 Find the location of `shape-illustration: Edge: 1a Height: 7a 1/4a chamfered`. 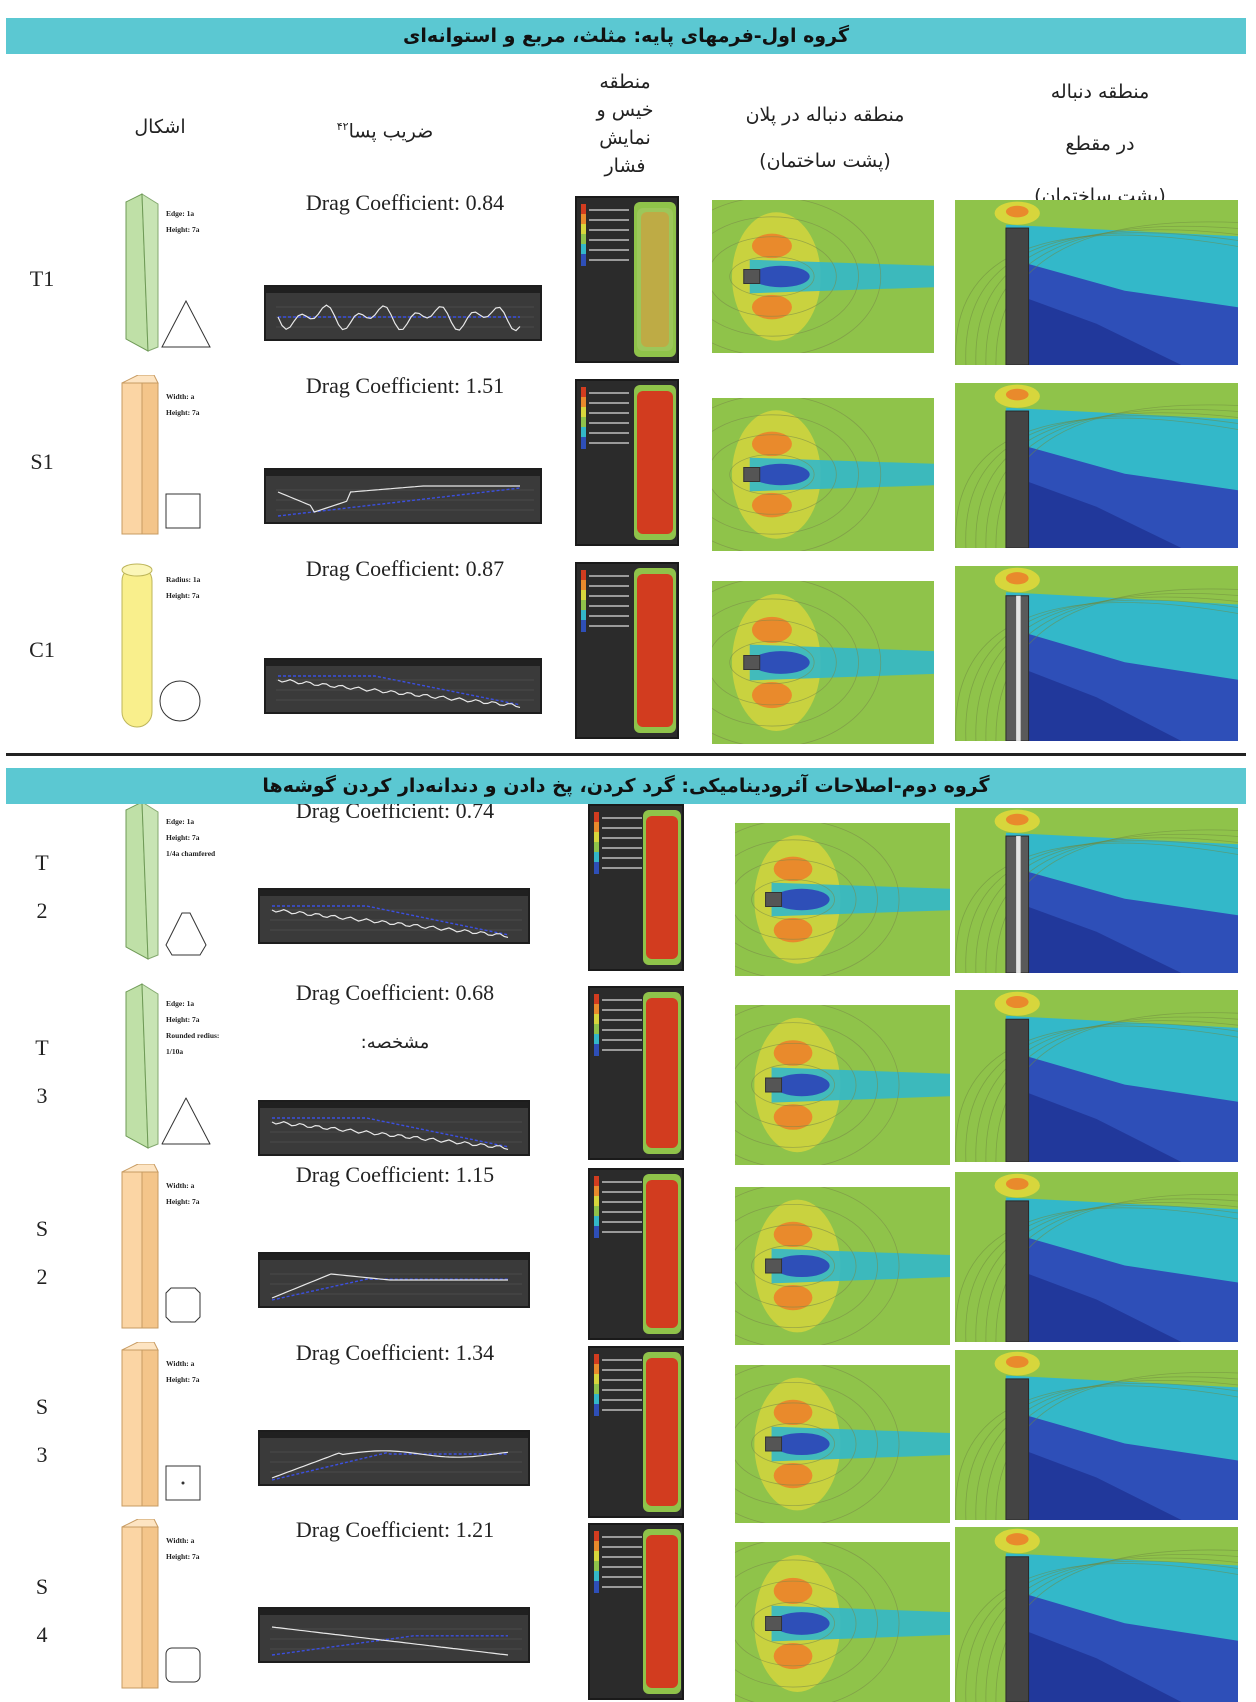

shape-illustration: Edge: 1a Height: 7a 1/4a chamfered is located at coordinates (170, 887).